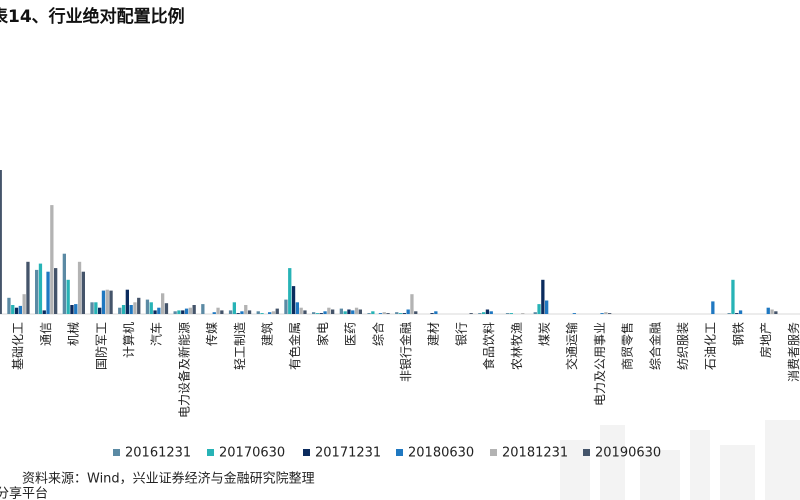 This screenshot has width=800, height=500. Describe the element at coordinates (92, 16) in the screenshot. I see `chart-title: 表14、行业绝对配置比例` at that location.